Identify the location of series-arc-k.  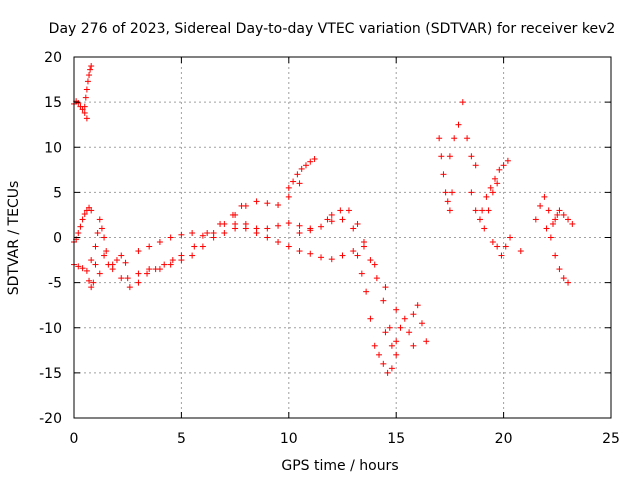
(294, 241).